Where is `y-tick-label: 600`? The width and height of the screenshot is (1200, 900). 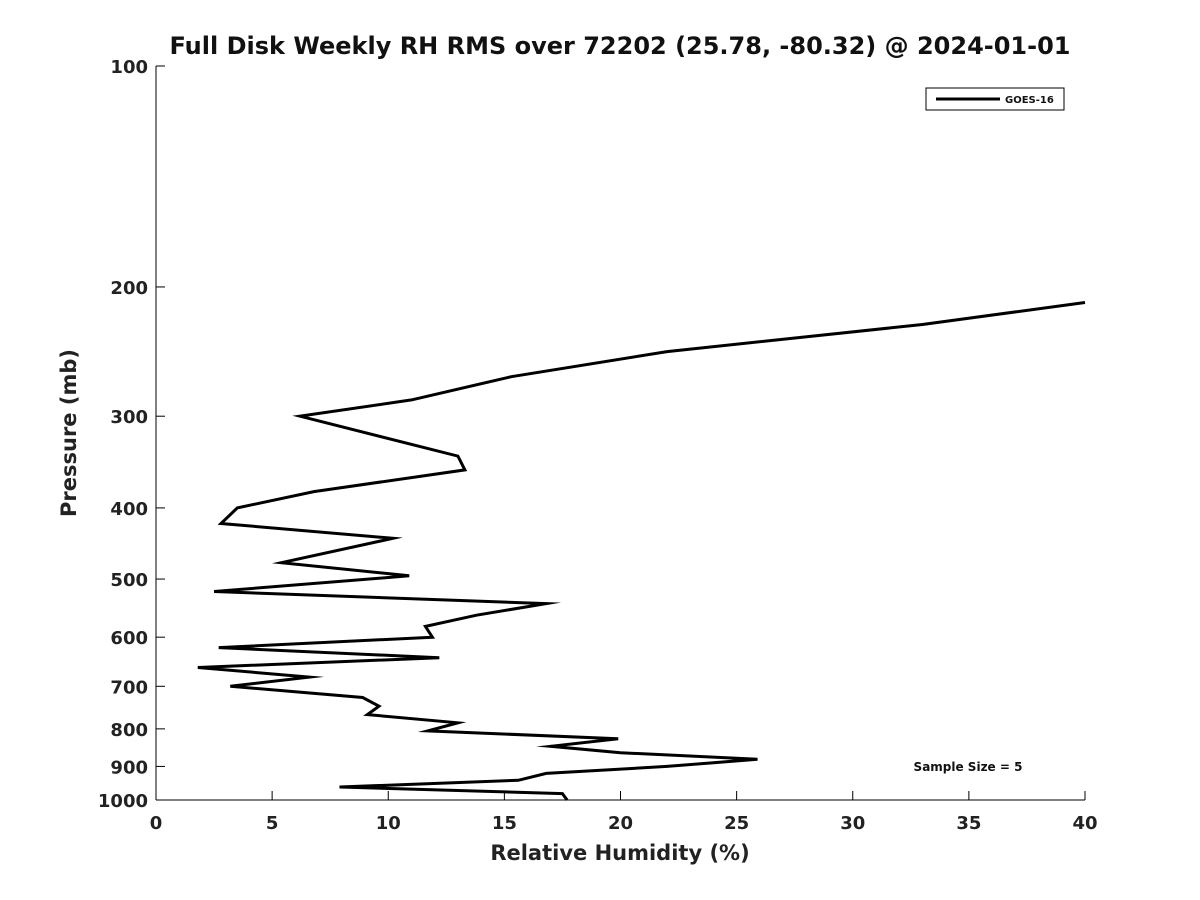
y-tick-label: 600 is located at coordinates (129, 638).